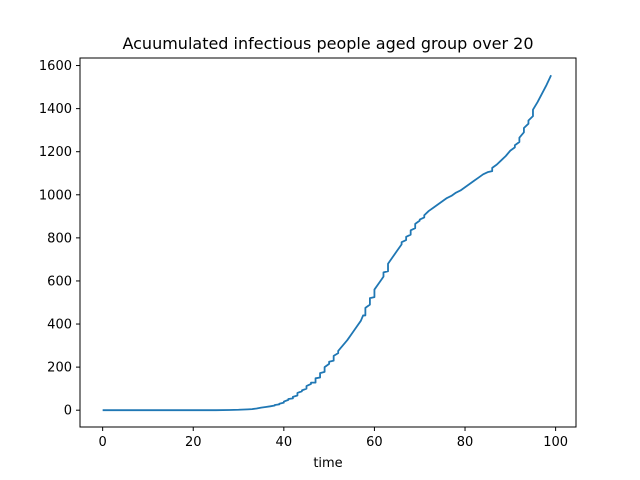 Image resolution: width=640 pixels, height=480 pixels. Describe the element at coordinates (193, 442) in the screenshot. I see `x-tick-label: 20` at that location.